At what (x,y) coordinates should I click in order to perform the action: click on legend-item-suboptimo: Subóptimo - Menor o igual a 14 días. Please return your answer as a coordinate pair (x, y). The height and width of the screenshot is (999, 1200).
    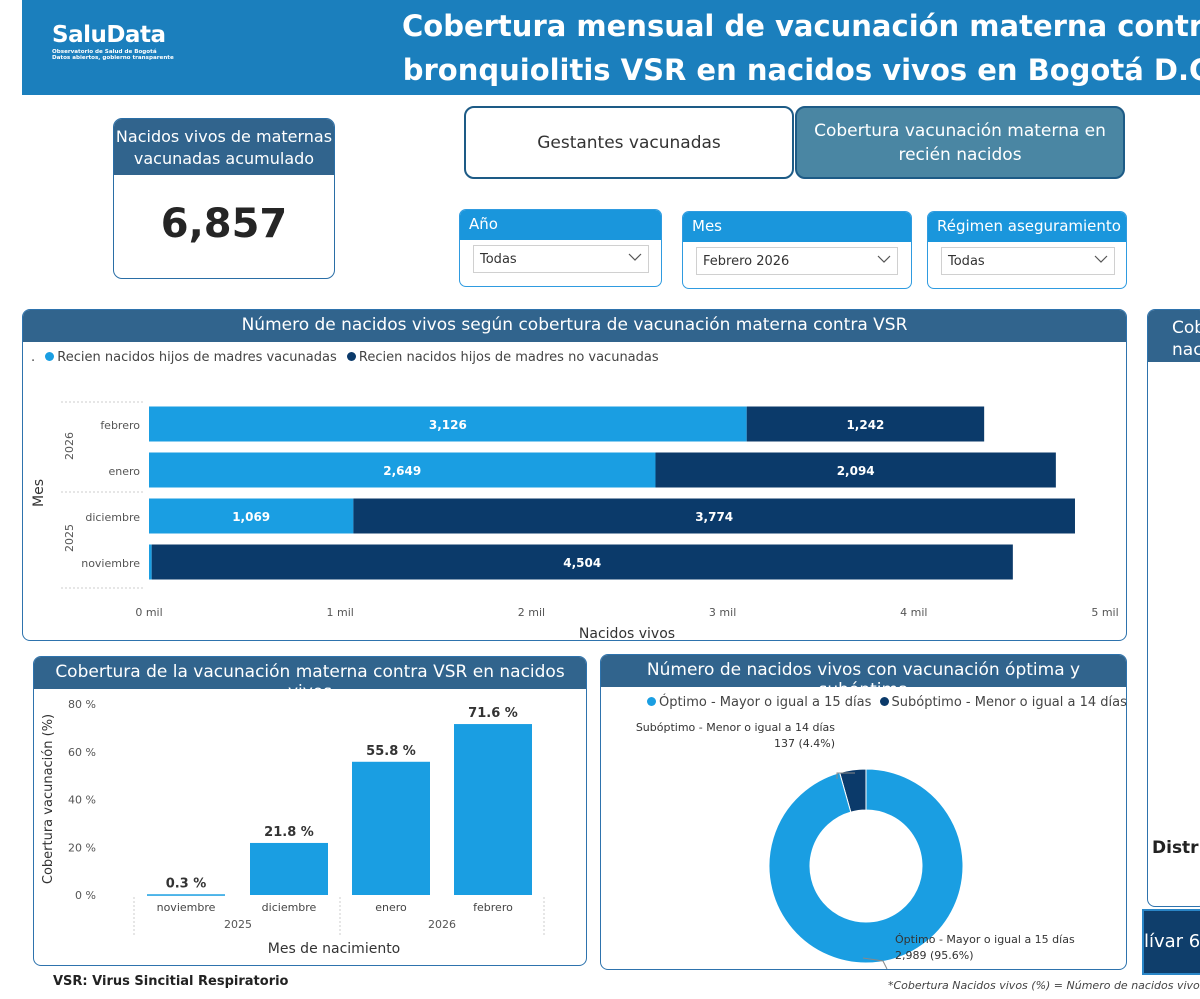
    Looking at the image, I should click on (1003, 702).